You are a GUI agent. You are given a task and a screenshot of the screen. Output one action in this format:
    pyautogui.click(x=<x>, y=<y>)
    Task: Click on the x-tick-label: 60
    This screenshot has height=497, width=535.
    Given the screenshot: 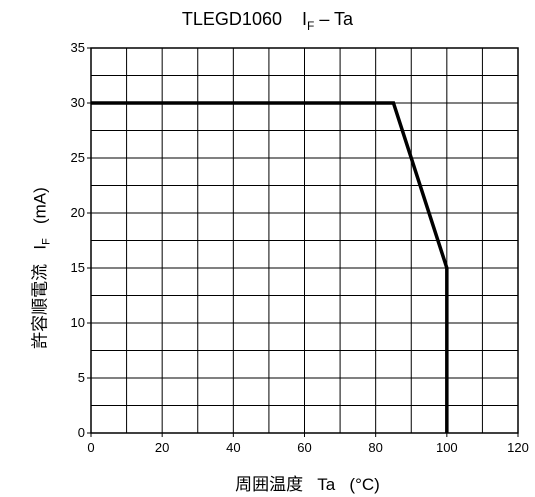 What is the action you would take?
    pyautogui.click(x=304, y=447)
    